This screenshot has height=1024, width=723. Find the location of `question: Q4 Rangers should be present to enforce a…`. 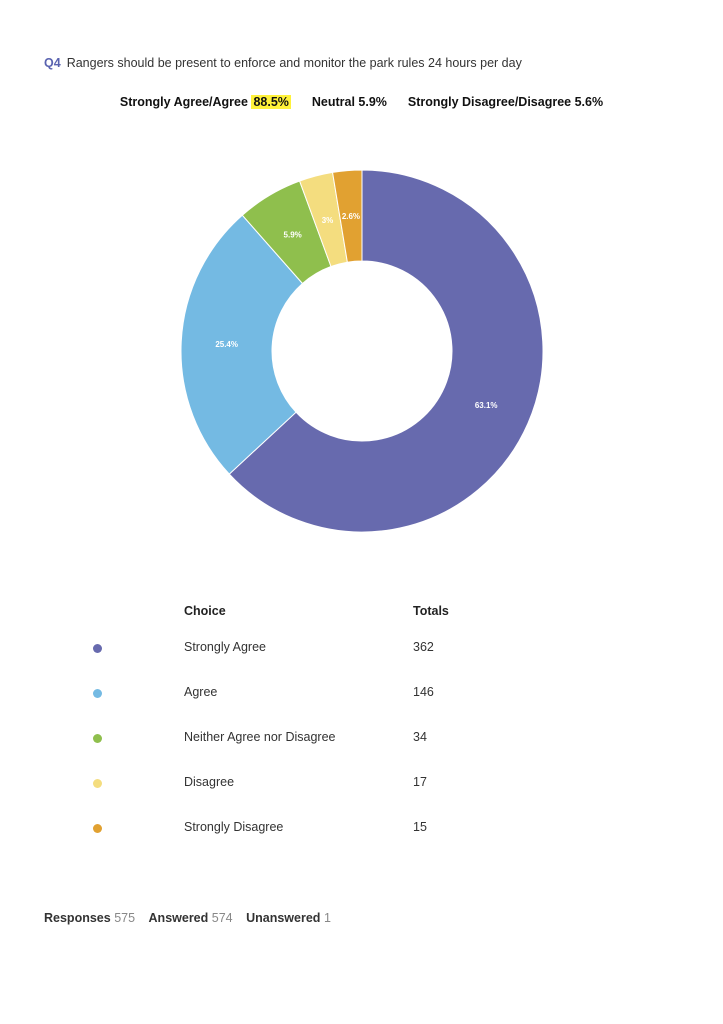

question: Q4 Rangers should be present to enforce a… is located at coordinates (283, 63).